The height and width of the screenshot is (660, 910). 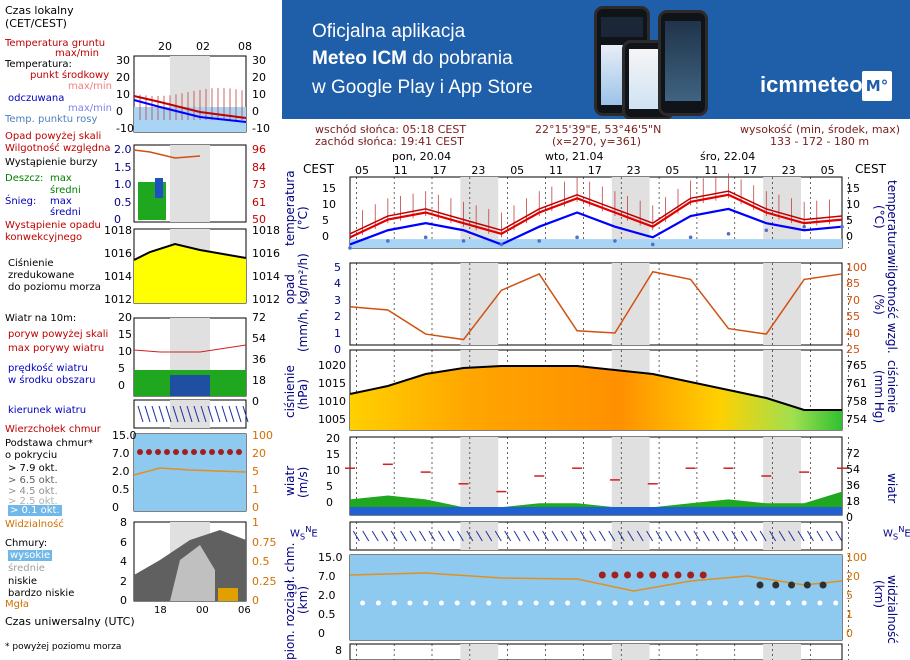 I want to click on cloud-tick: 15.0, so click(x=330, y=557).